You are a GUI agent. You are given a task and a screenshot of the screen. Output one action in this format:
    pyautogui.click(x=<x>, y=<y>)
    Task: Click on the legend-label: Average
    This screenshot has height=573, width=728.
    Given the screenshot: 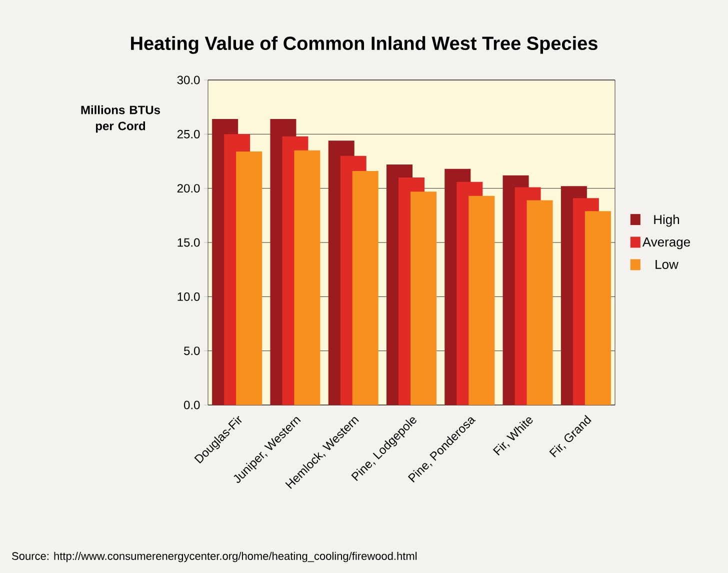 What is the action you would take?
    pyautogui.click(x=666, y=244)
    